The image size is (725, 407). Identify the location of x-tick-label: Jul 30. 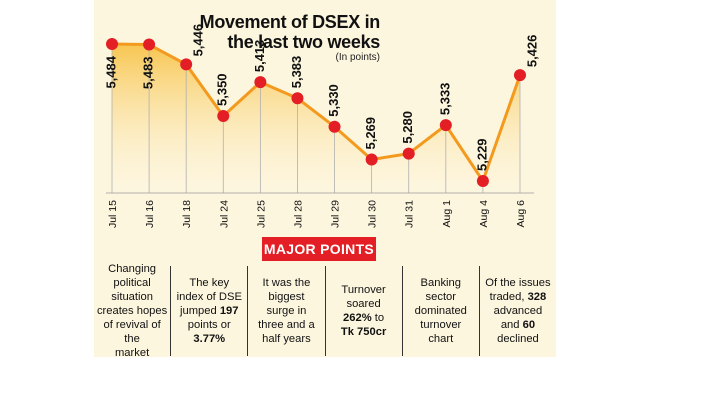
(373, 214).